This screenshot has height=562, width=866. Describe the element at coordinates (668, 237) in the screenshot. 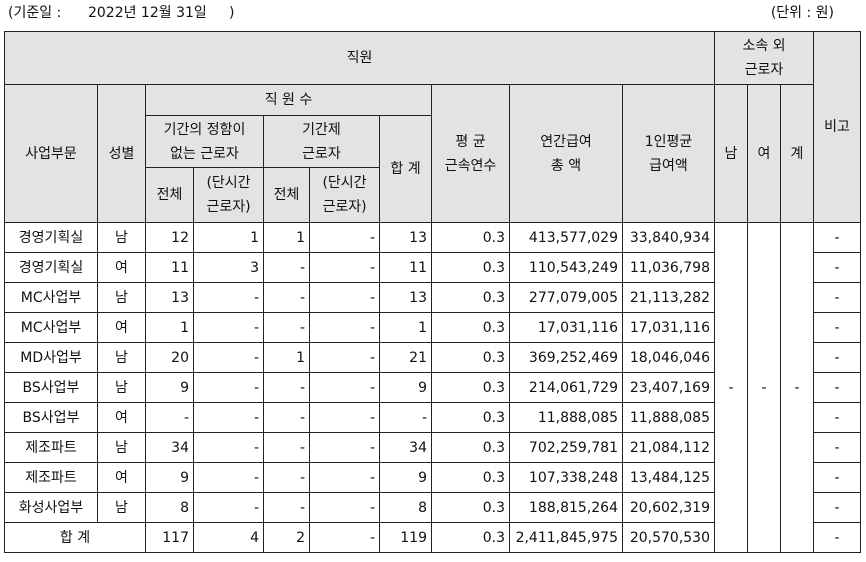

I see `cell-avg-pay: 33,840,934` at that location.